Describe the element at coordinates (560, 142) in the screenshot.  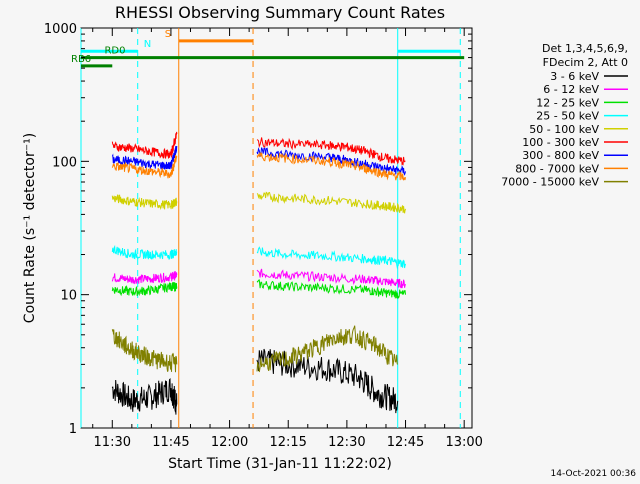
I see `legend-entry-label: 100 - 300 keV` at that location.